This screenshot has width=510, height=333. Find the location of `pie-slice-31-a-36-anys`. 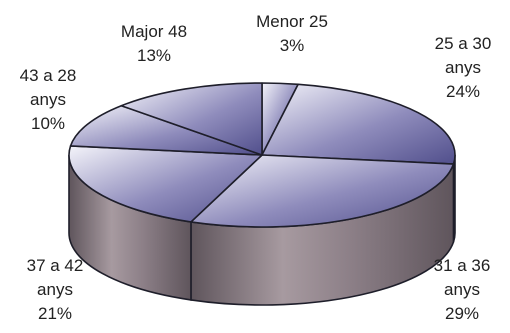

pie-slice-31-a-36-anys is located at coordinates (322, 191).